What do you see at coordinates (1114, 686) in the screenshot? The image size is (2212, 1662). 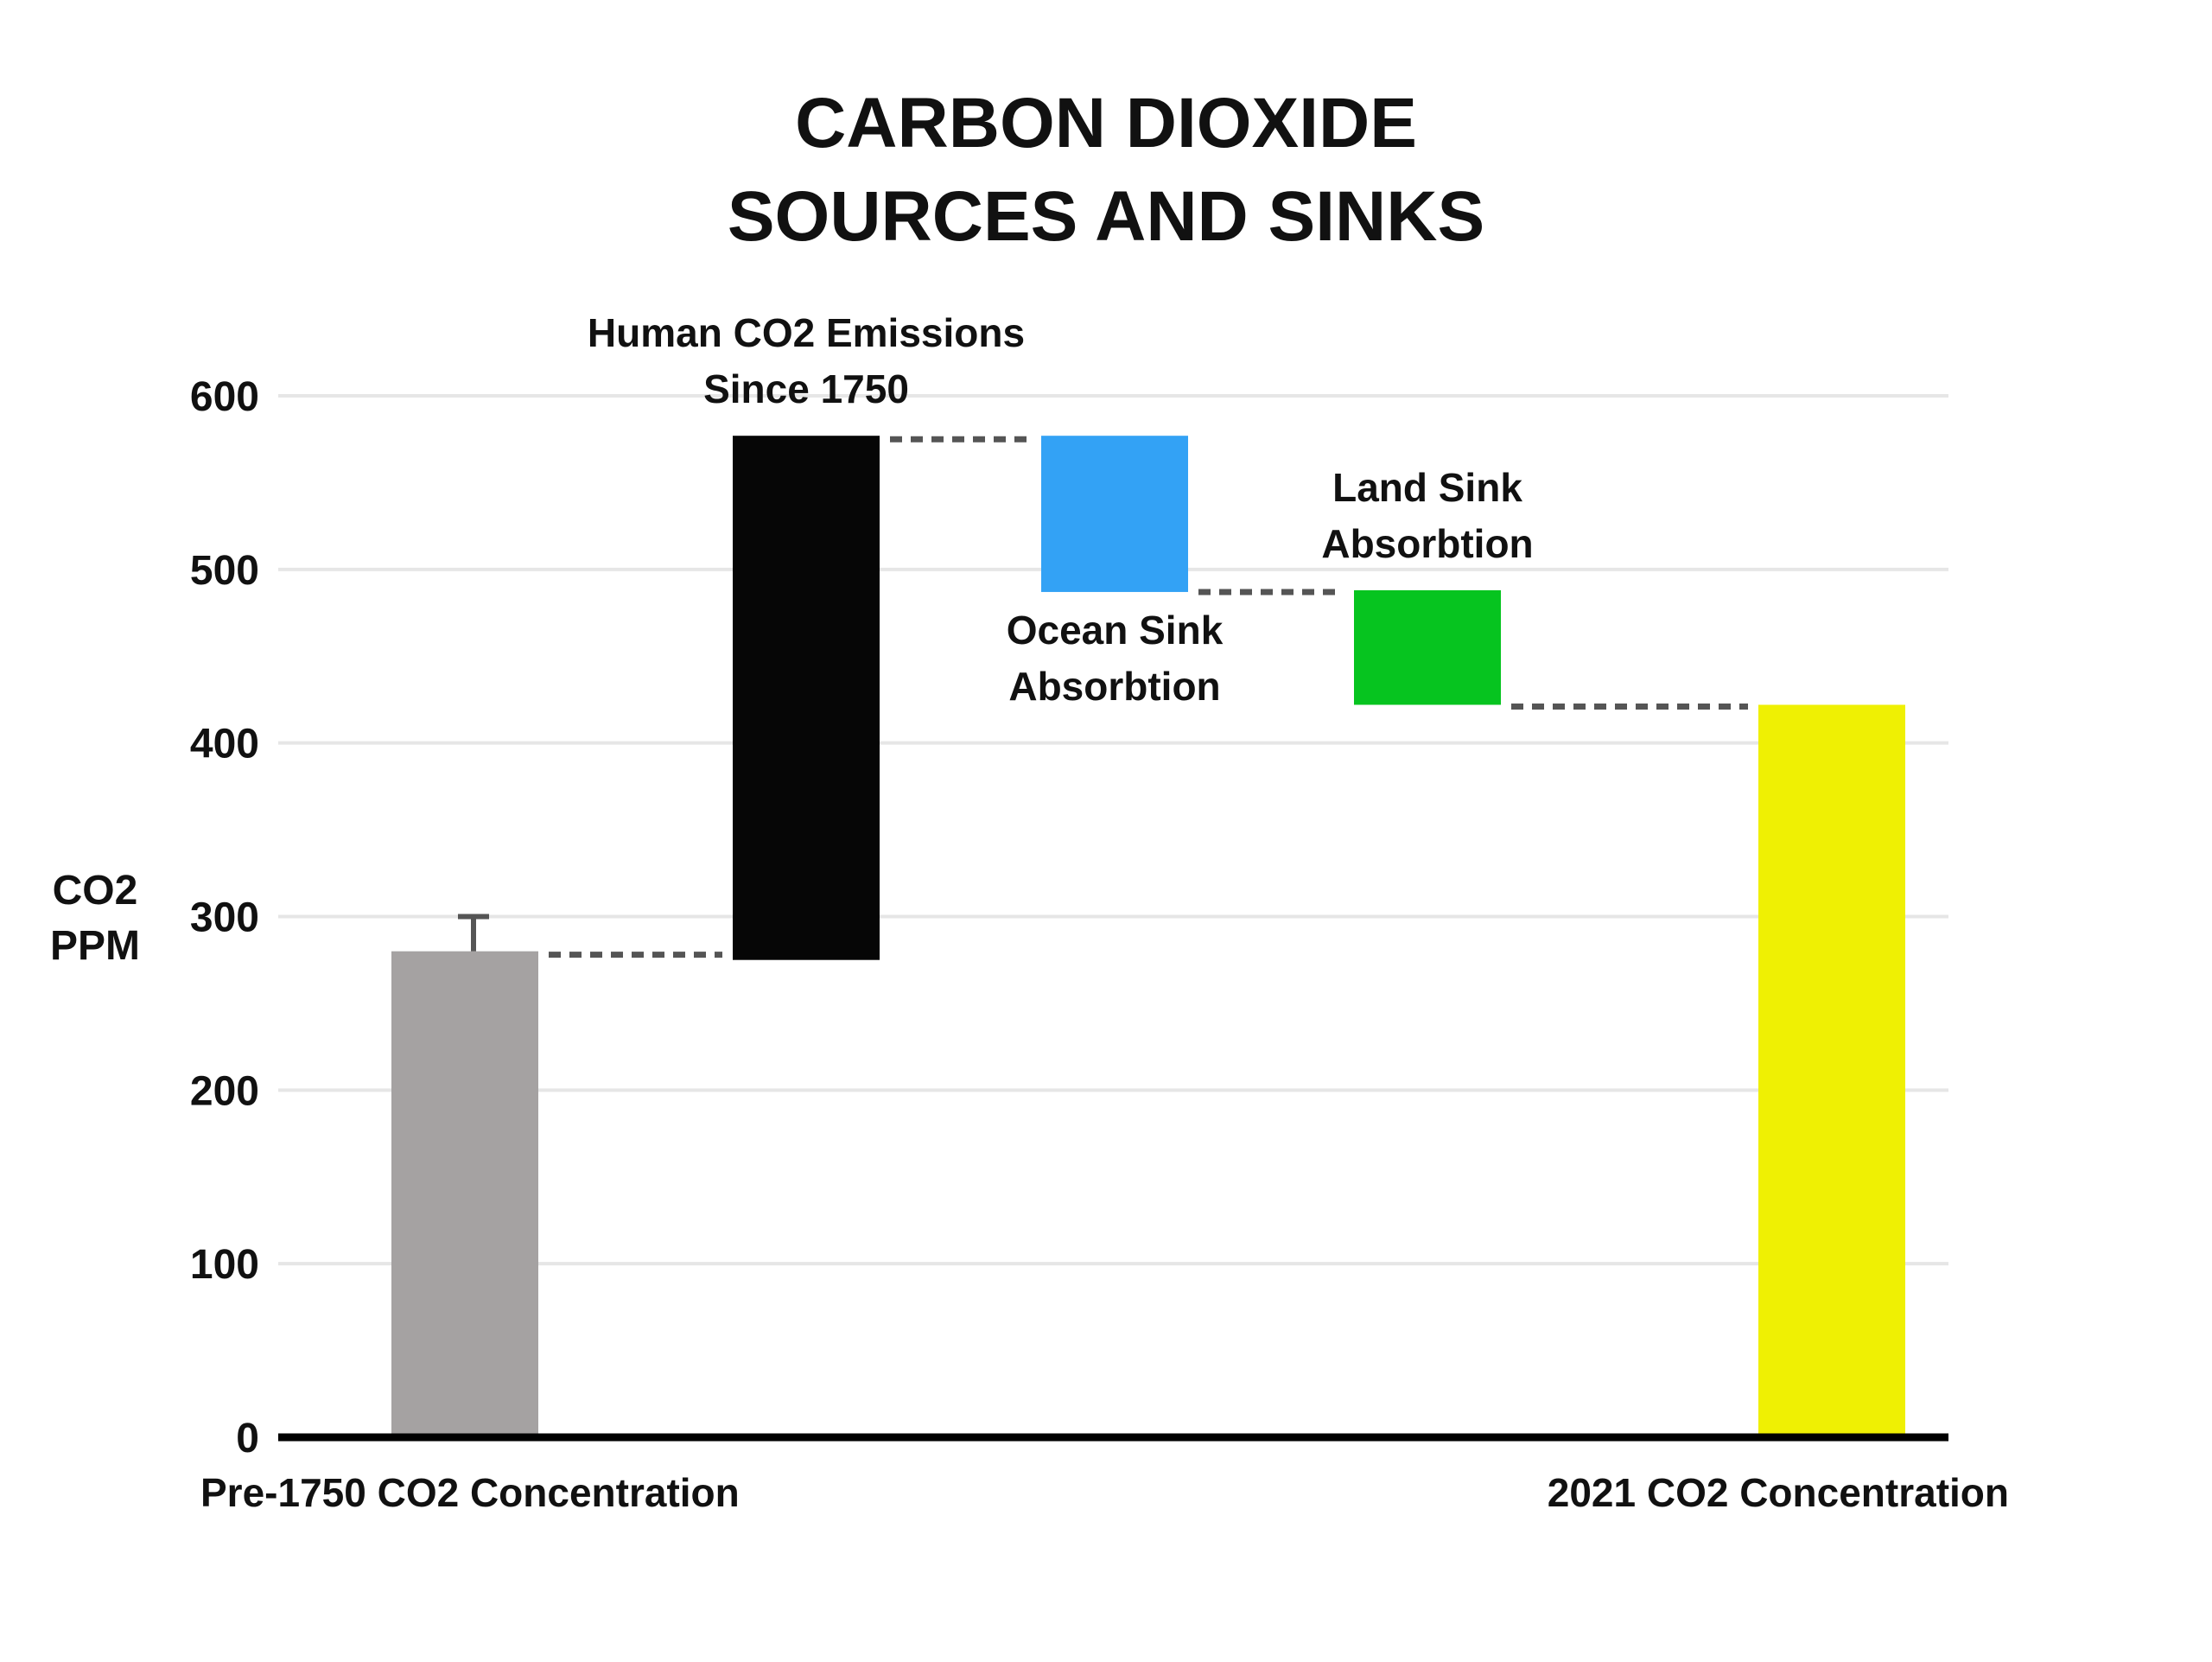 I see `bar-label-ocean-sink-line-2: Absorbtion` at bounding box center [1114, 686].